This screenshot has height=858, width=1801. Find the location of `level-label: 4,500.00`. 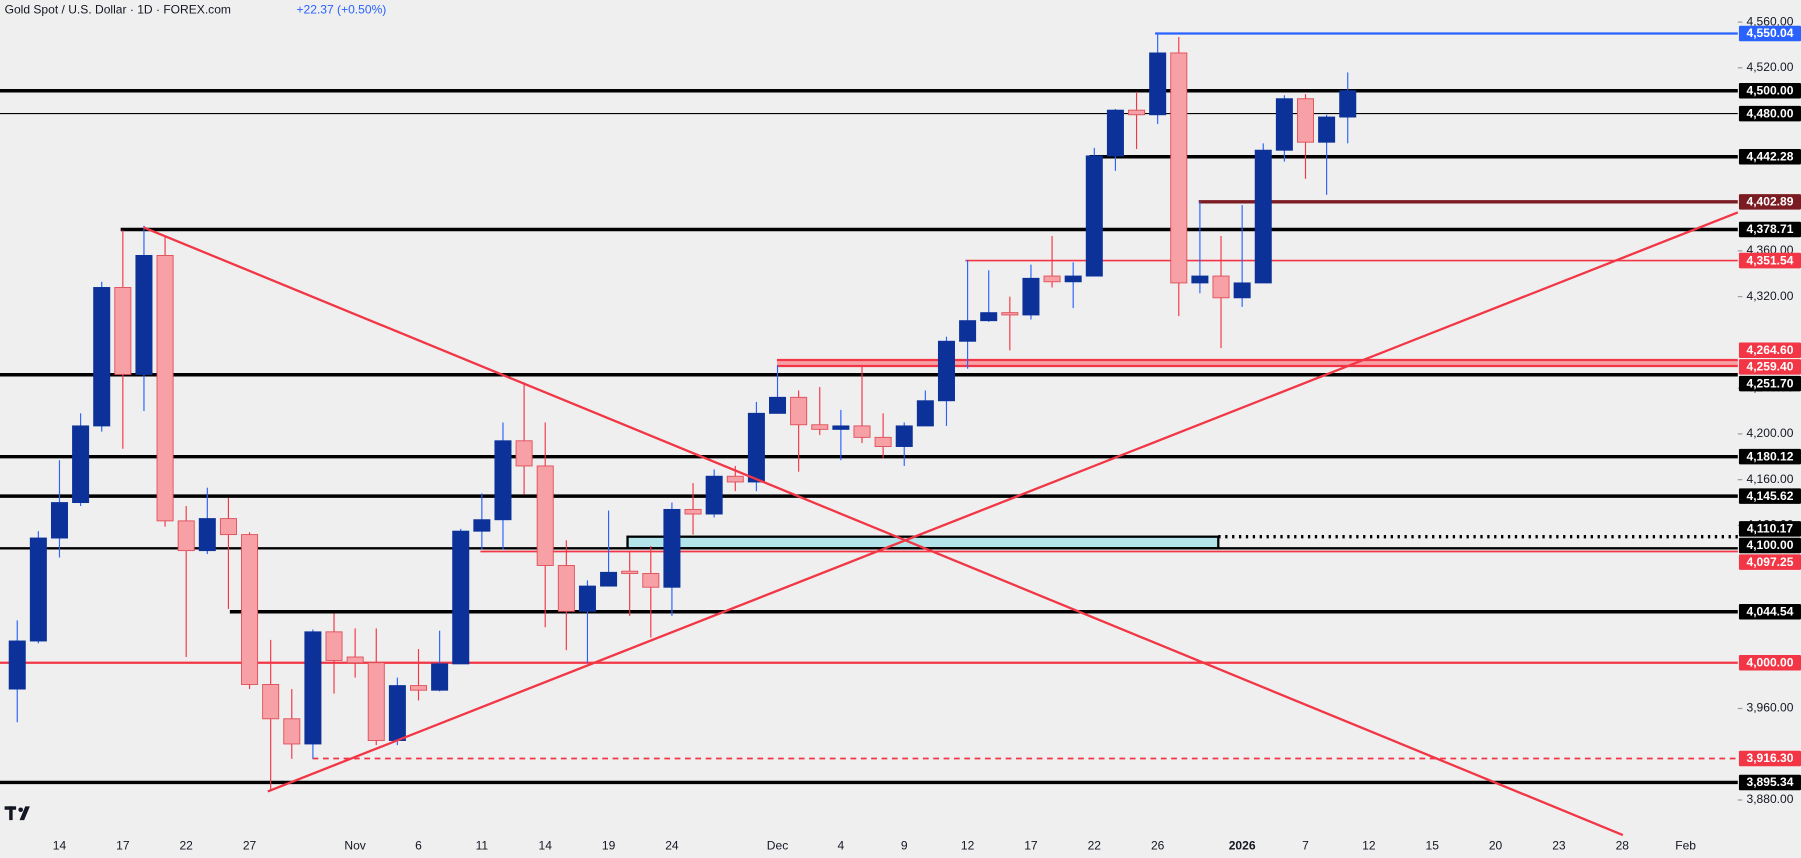

level-label: 4,500.00 is located at coordinates (1770, 90).